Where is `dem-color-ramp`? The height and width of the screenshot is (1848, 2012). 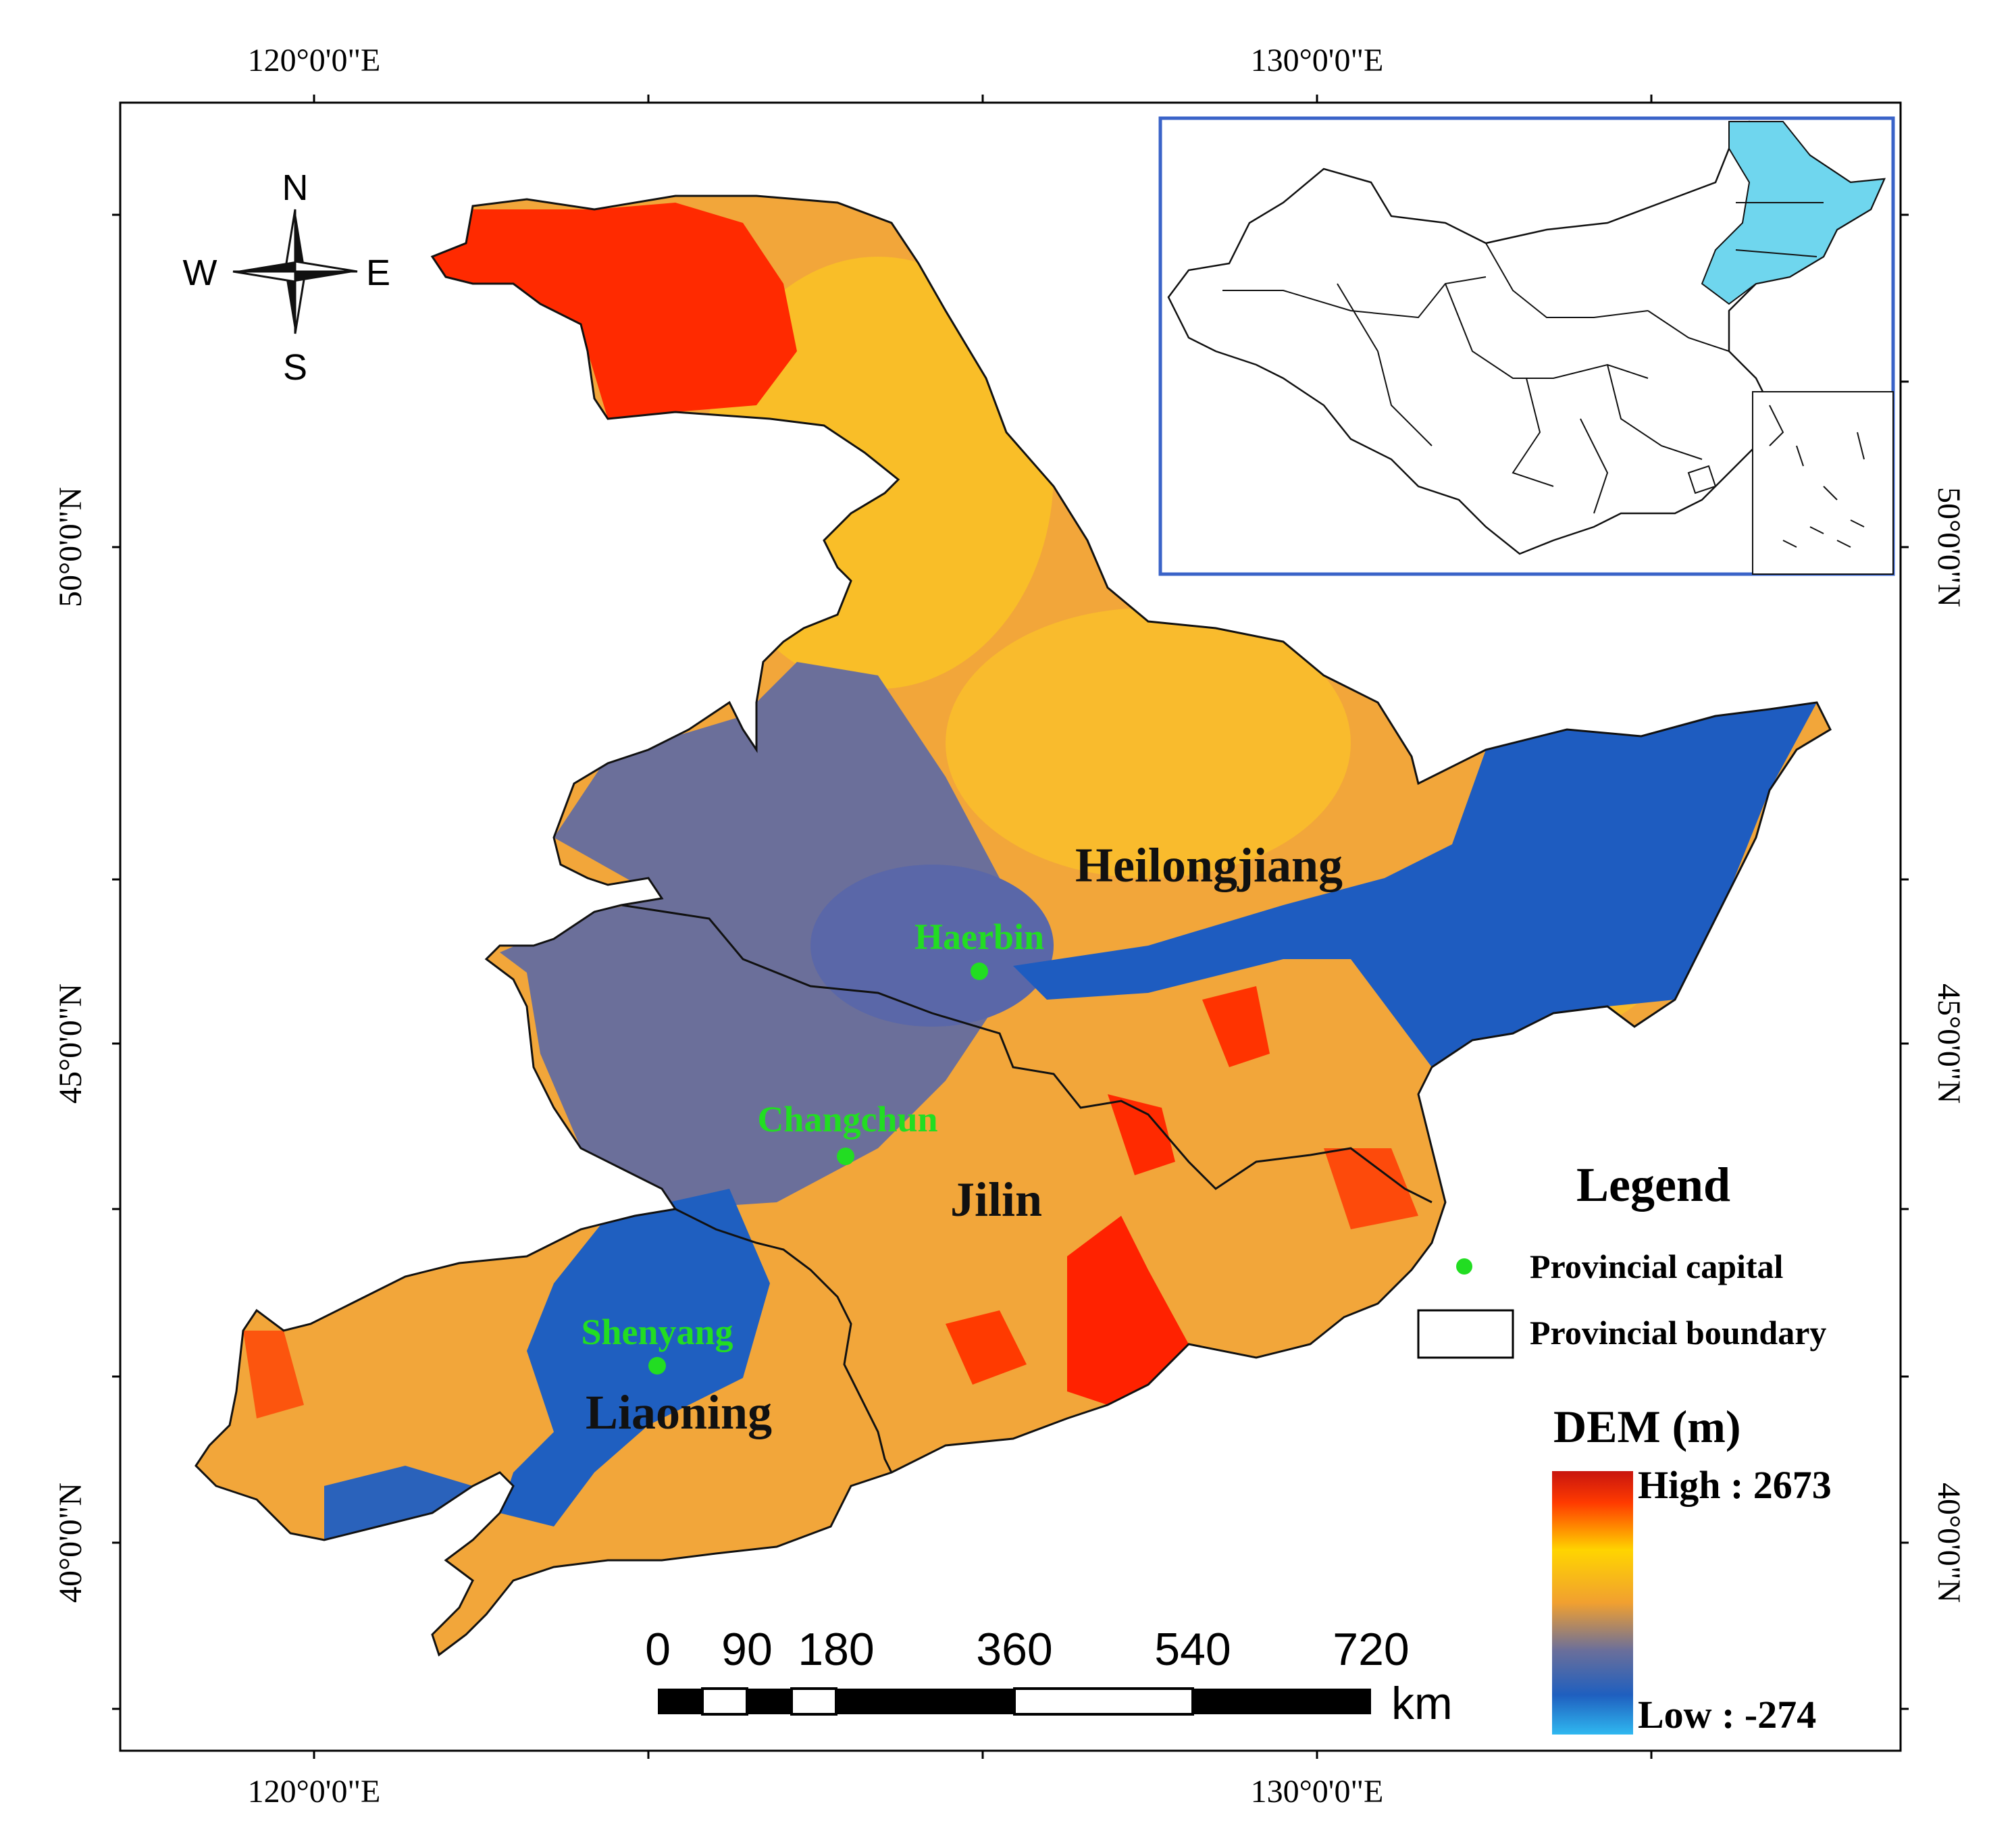 dem-color-ramp is located at coordinates (1592, 1603).